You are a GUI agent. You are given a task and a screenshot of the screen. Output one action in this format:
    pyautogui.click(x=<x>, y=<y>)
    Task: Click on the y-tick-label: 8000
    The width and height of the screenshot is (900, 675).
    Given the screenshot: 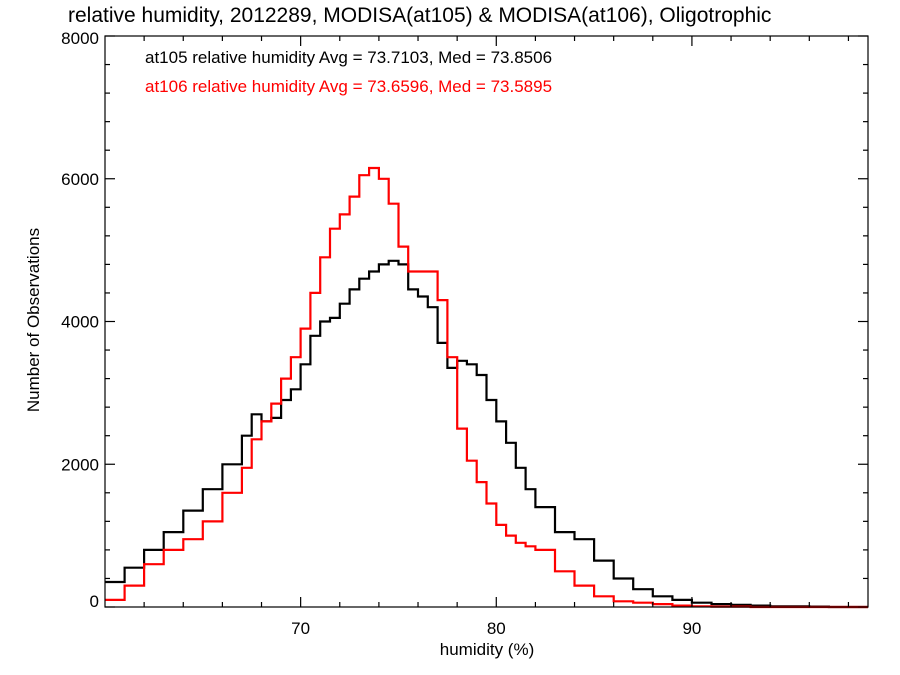 What is the action you would take?
    pyautogui.click(x=80, y=38)
    